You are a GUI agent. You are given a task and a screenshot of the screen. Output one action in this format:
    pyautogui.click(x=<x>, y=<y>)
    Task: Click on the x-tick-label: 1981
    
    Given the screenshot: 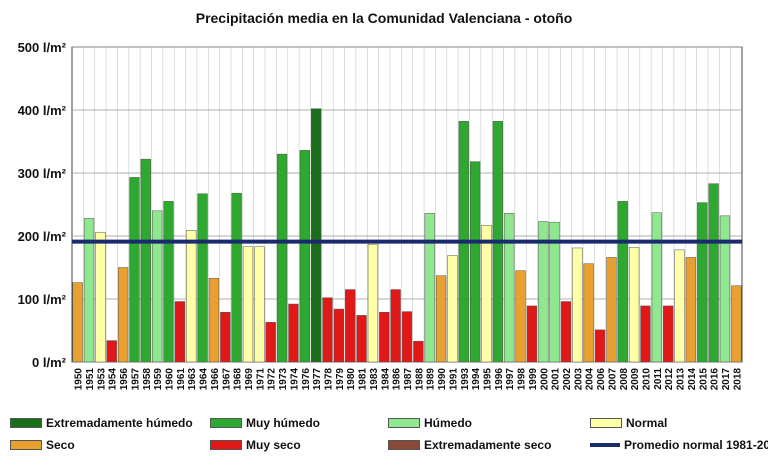 What is the action you would take?
    pyautogui.click(x=363, y=379)
    